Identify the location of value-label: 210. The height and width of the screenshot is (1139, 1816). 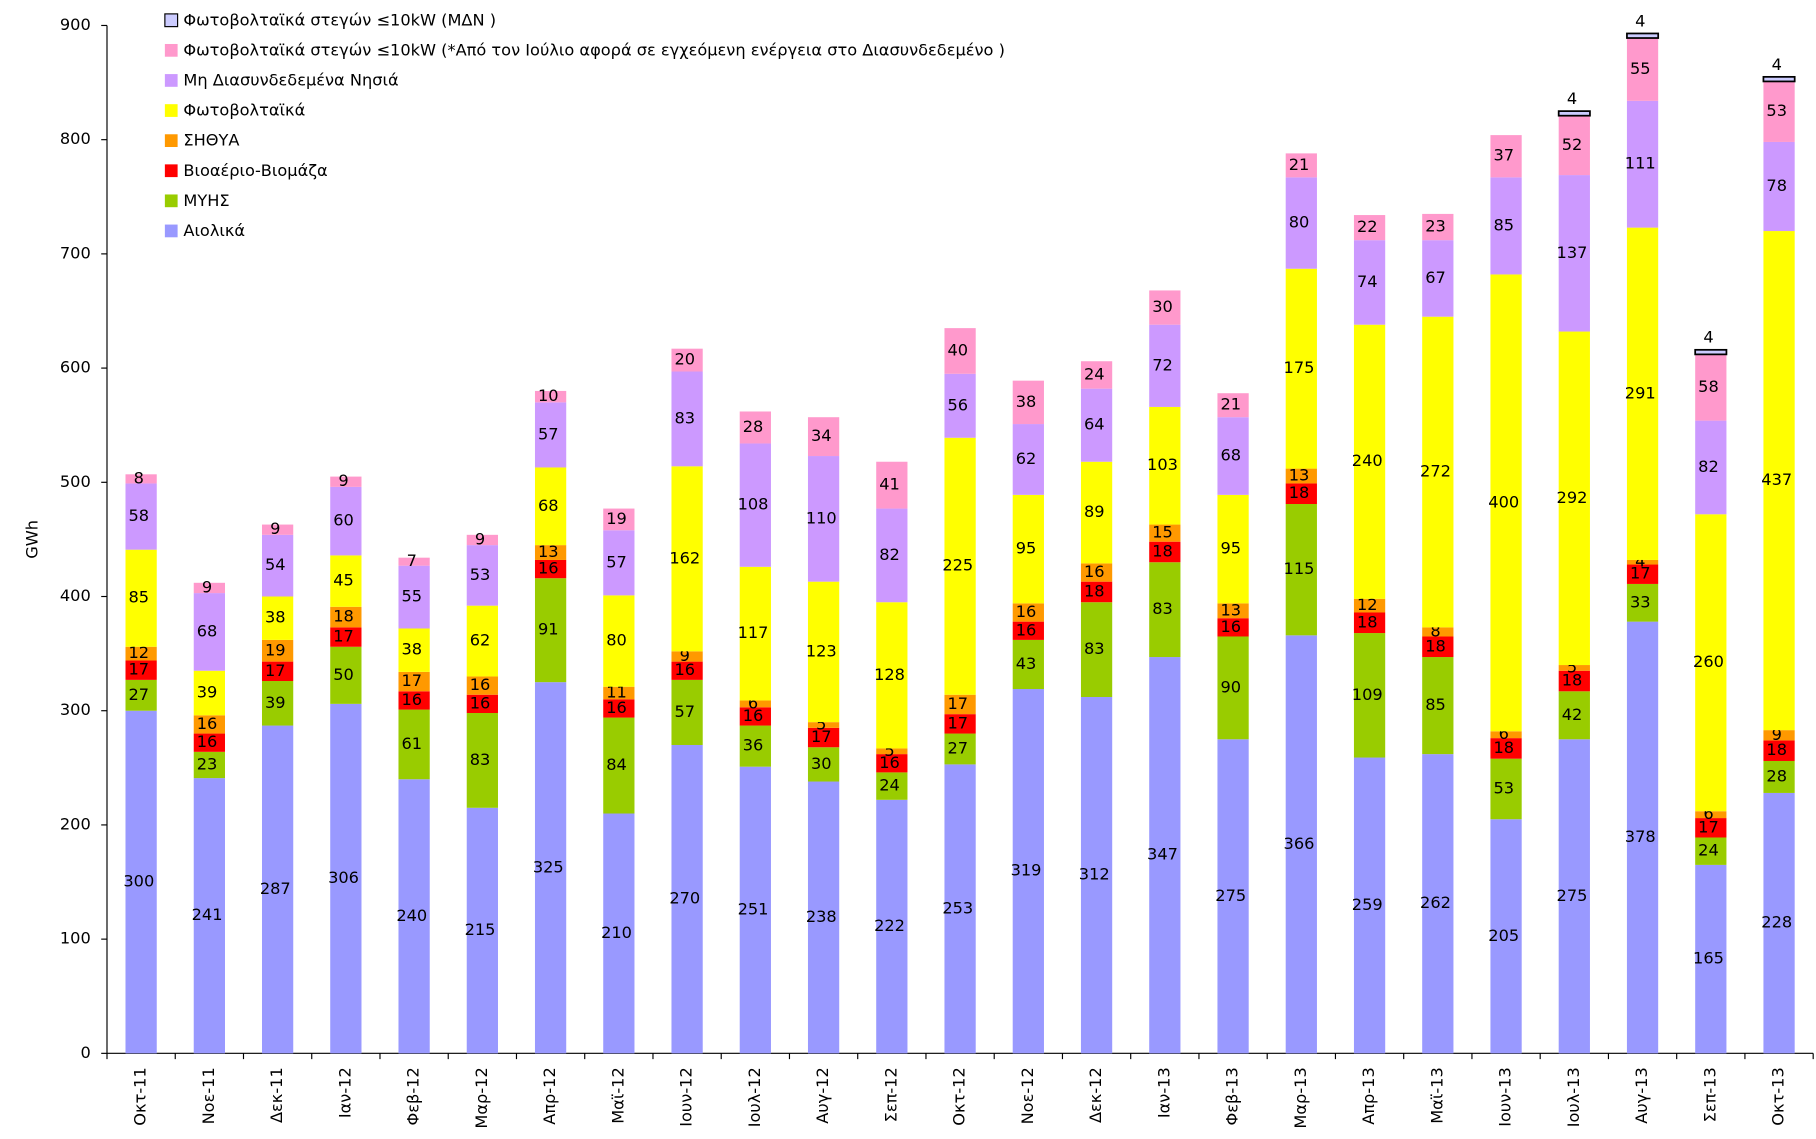
(616, 932).